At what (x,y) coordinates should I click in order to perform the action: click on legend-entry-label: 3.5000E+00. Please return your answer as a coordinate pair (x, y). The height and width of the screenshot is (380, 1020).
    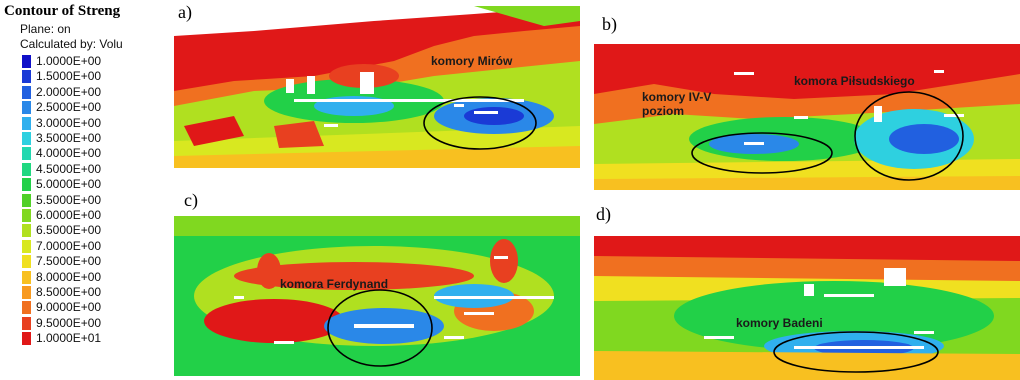
    Looking at the image, I should click on (69, 138).